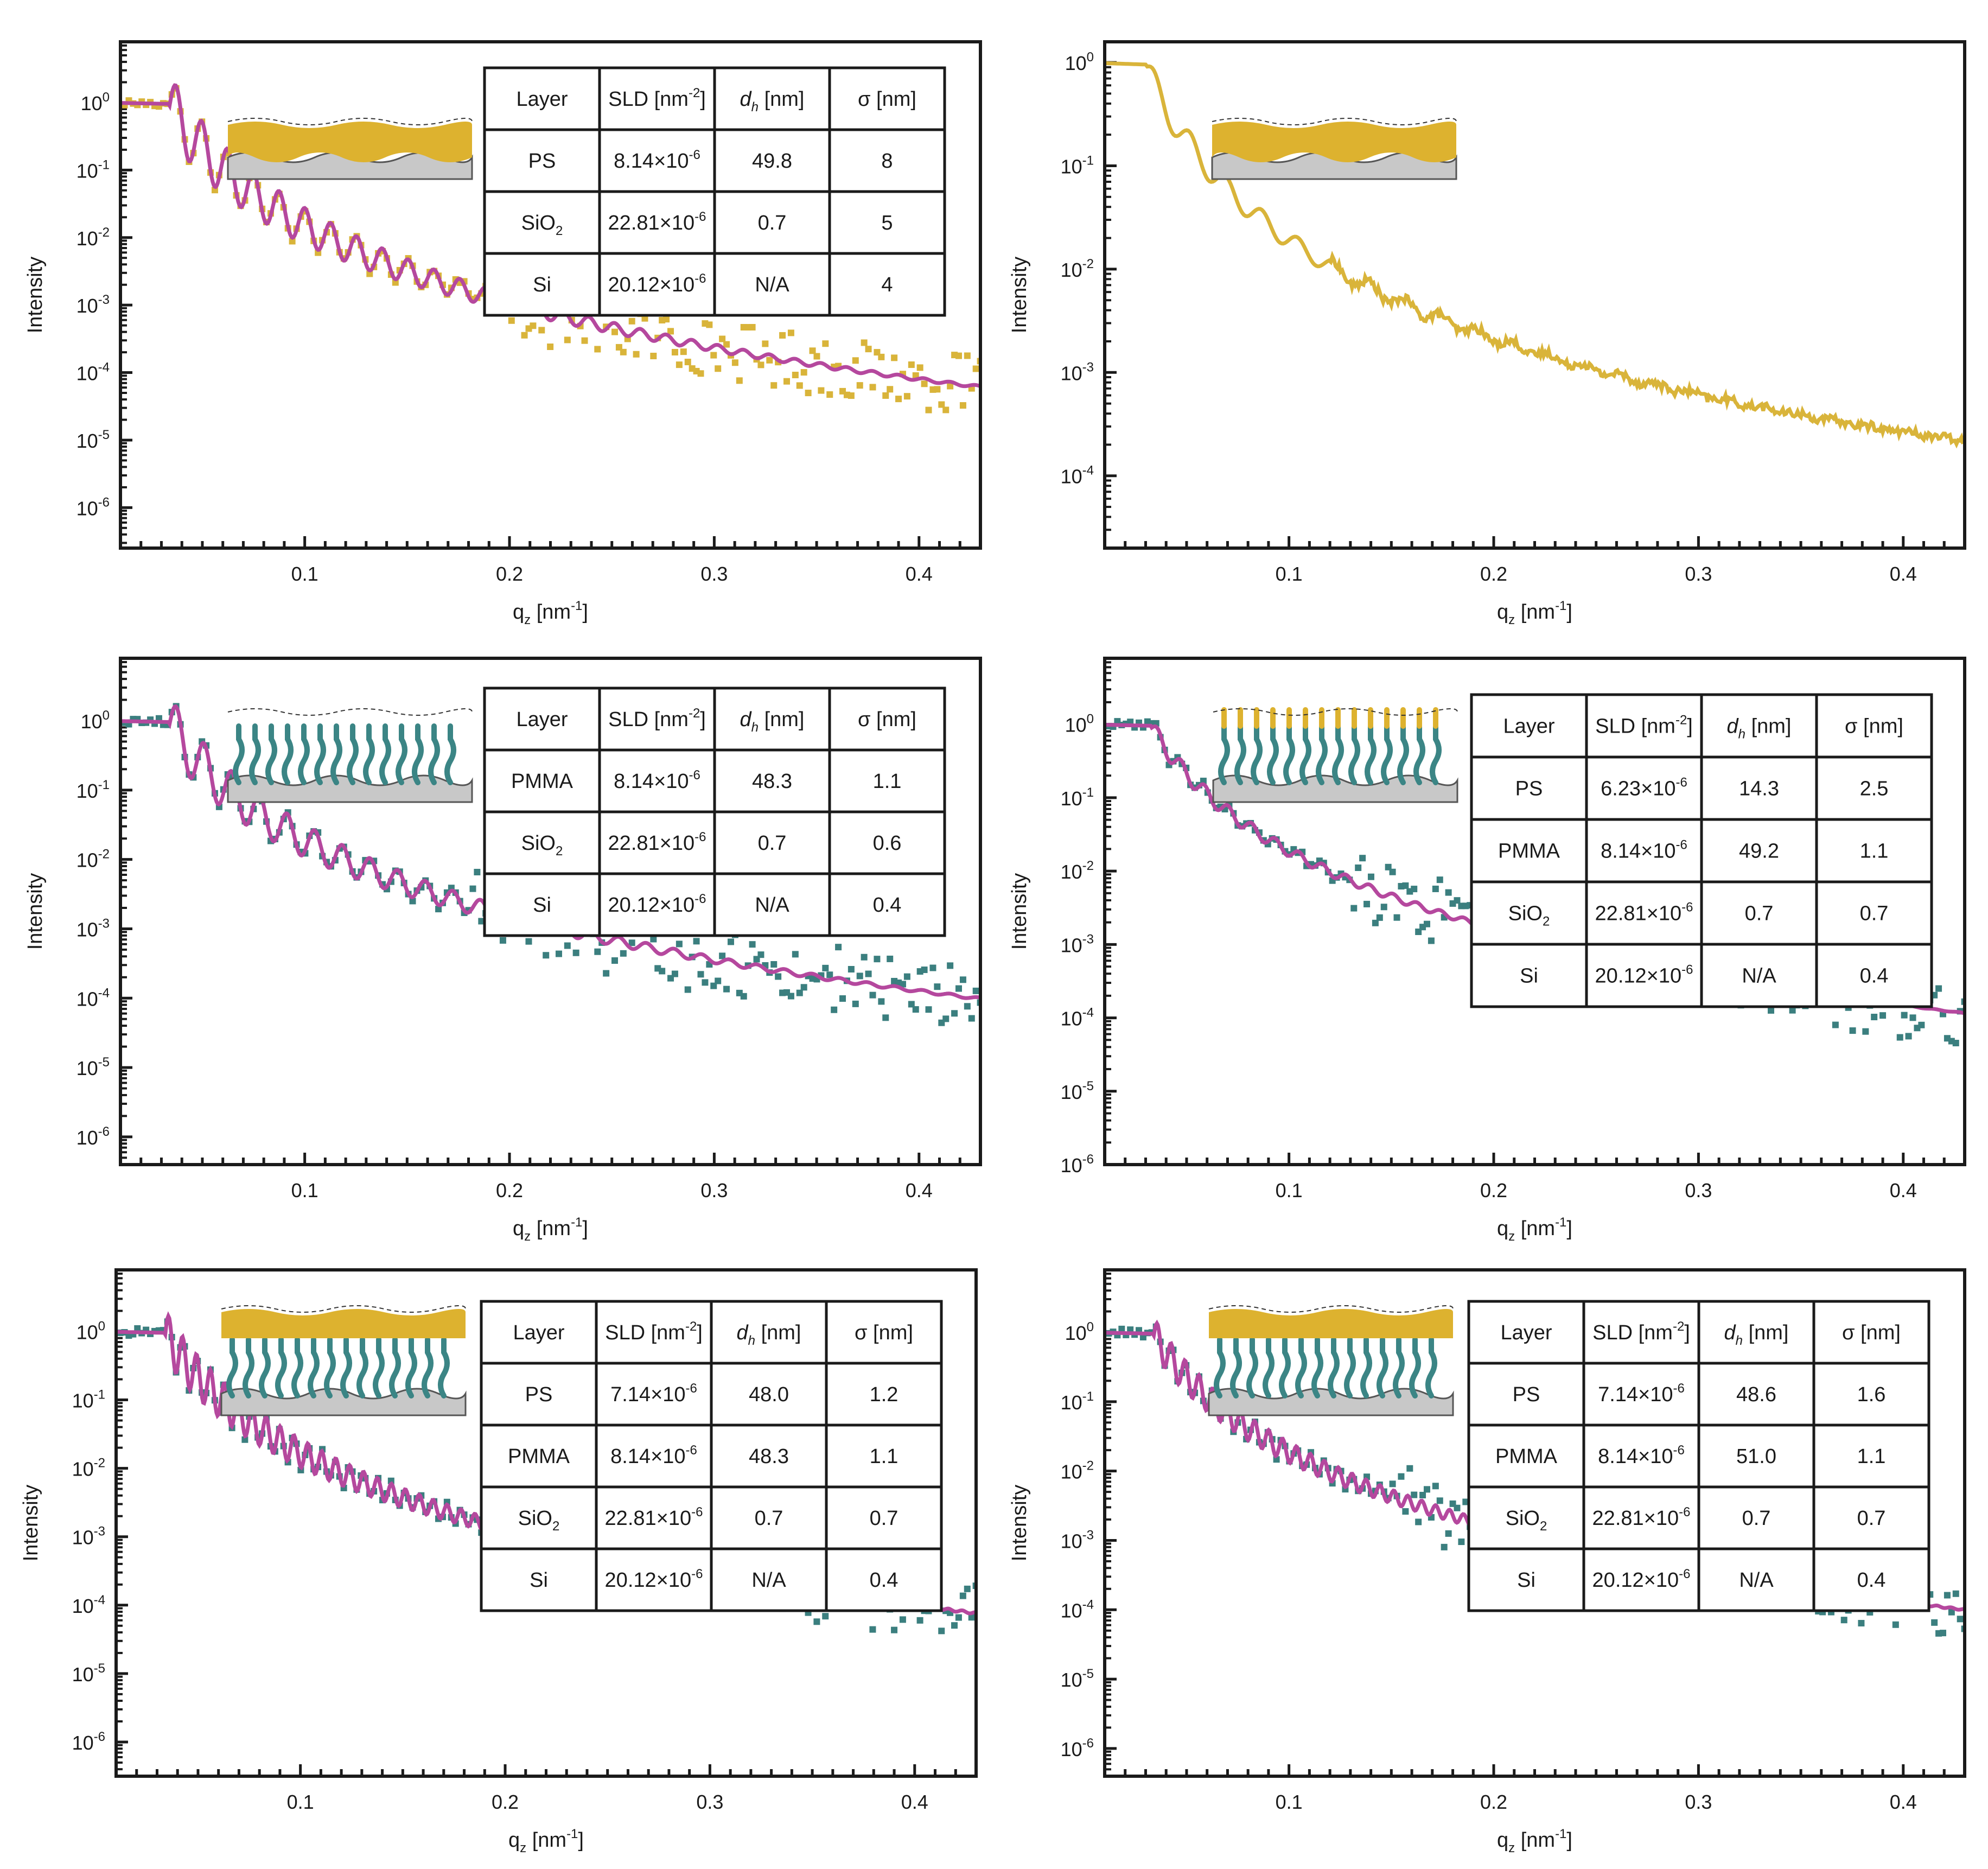  Describe the element at coordinates (550, 236) in the screenshot. I see `fit-curve` at that location.